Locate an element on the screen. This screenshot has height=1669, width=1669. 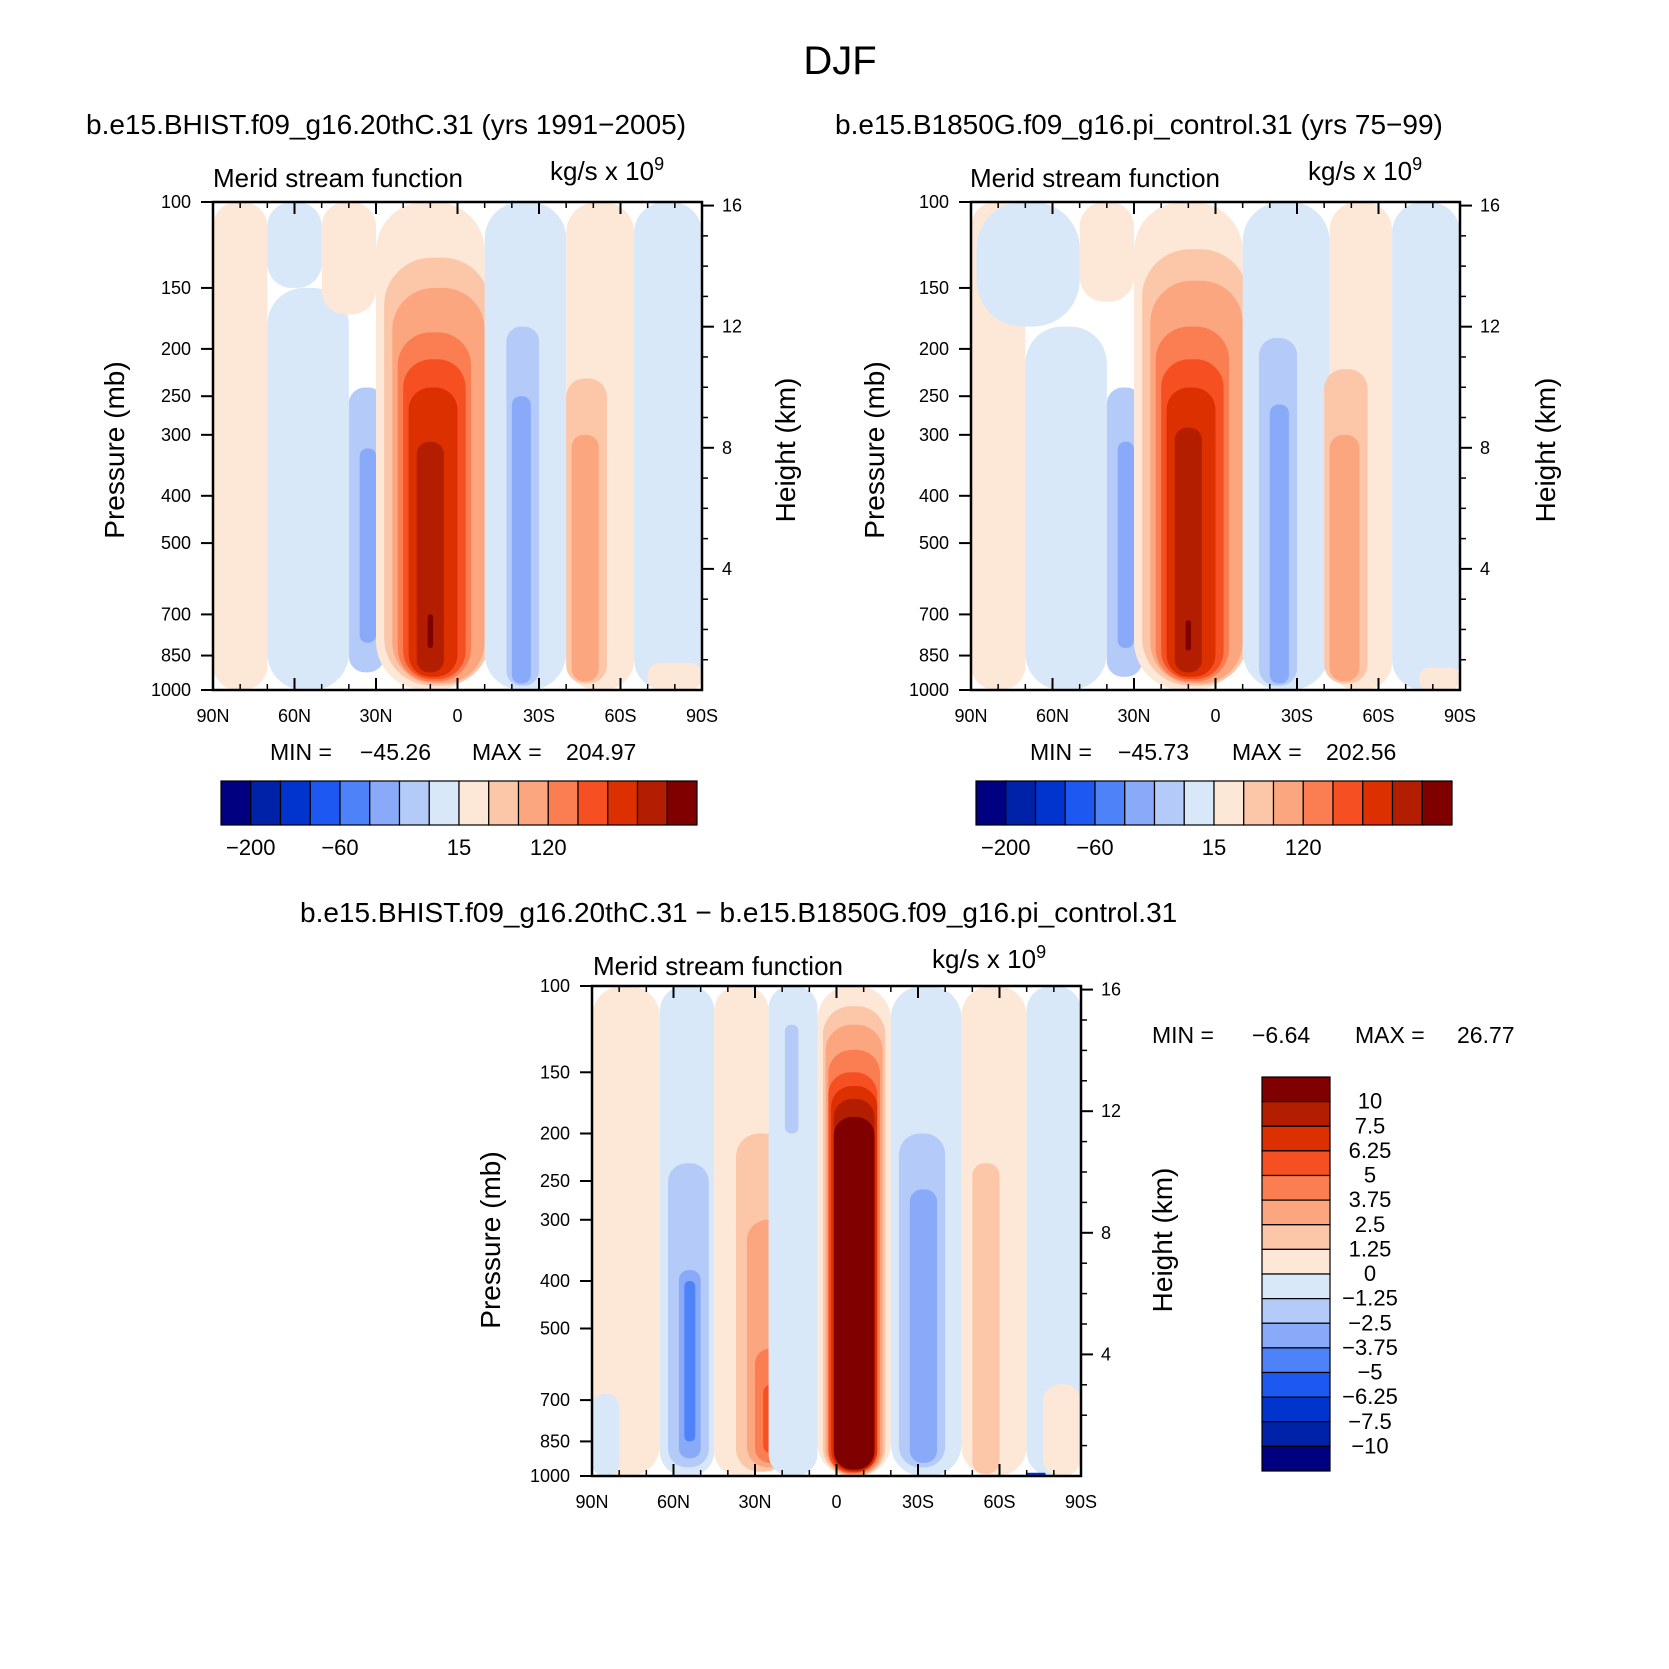
diff-xtick-label: 30N is located at coordinates (754, 1502).